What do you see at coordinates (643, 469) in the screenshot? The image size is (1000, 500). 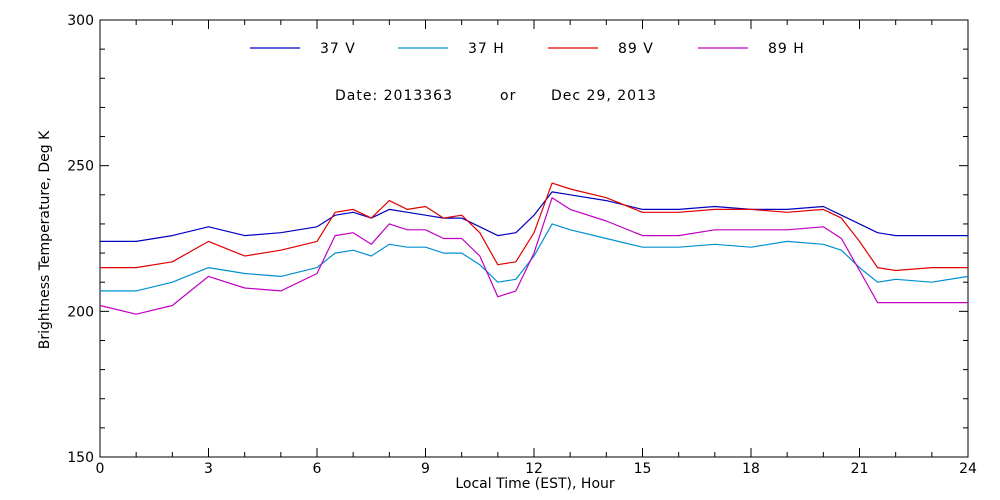 I see `x-tick-label: 15` at bounding box center [643, 469].